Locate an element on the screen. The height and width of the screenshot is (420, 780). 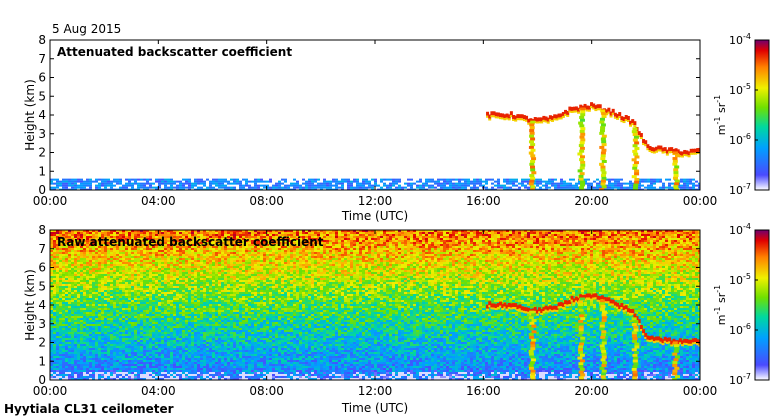
x-tick-label: 08:00 is located at coordinates (266, 201).